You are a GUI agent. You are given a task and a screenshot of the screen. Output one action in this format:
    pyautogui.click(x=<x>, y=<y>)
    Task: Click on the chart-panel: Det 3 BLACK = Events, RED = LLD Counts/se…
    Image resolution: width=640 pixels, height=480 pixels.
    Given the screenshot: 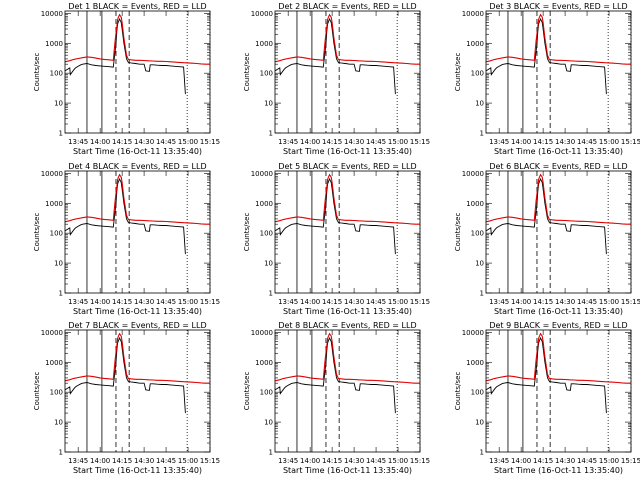 What is the action you would take?
    pyautogui.click(x=547, y=79)
    